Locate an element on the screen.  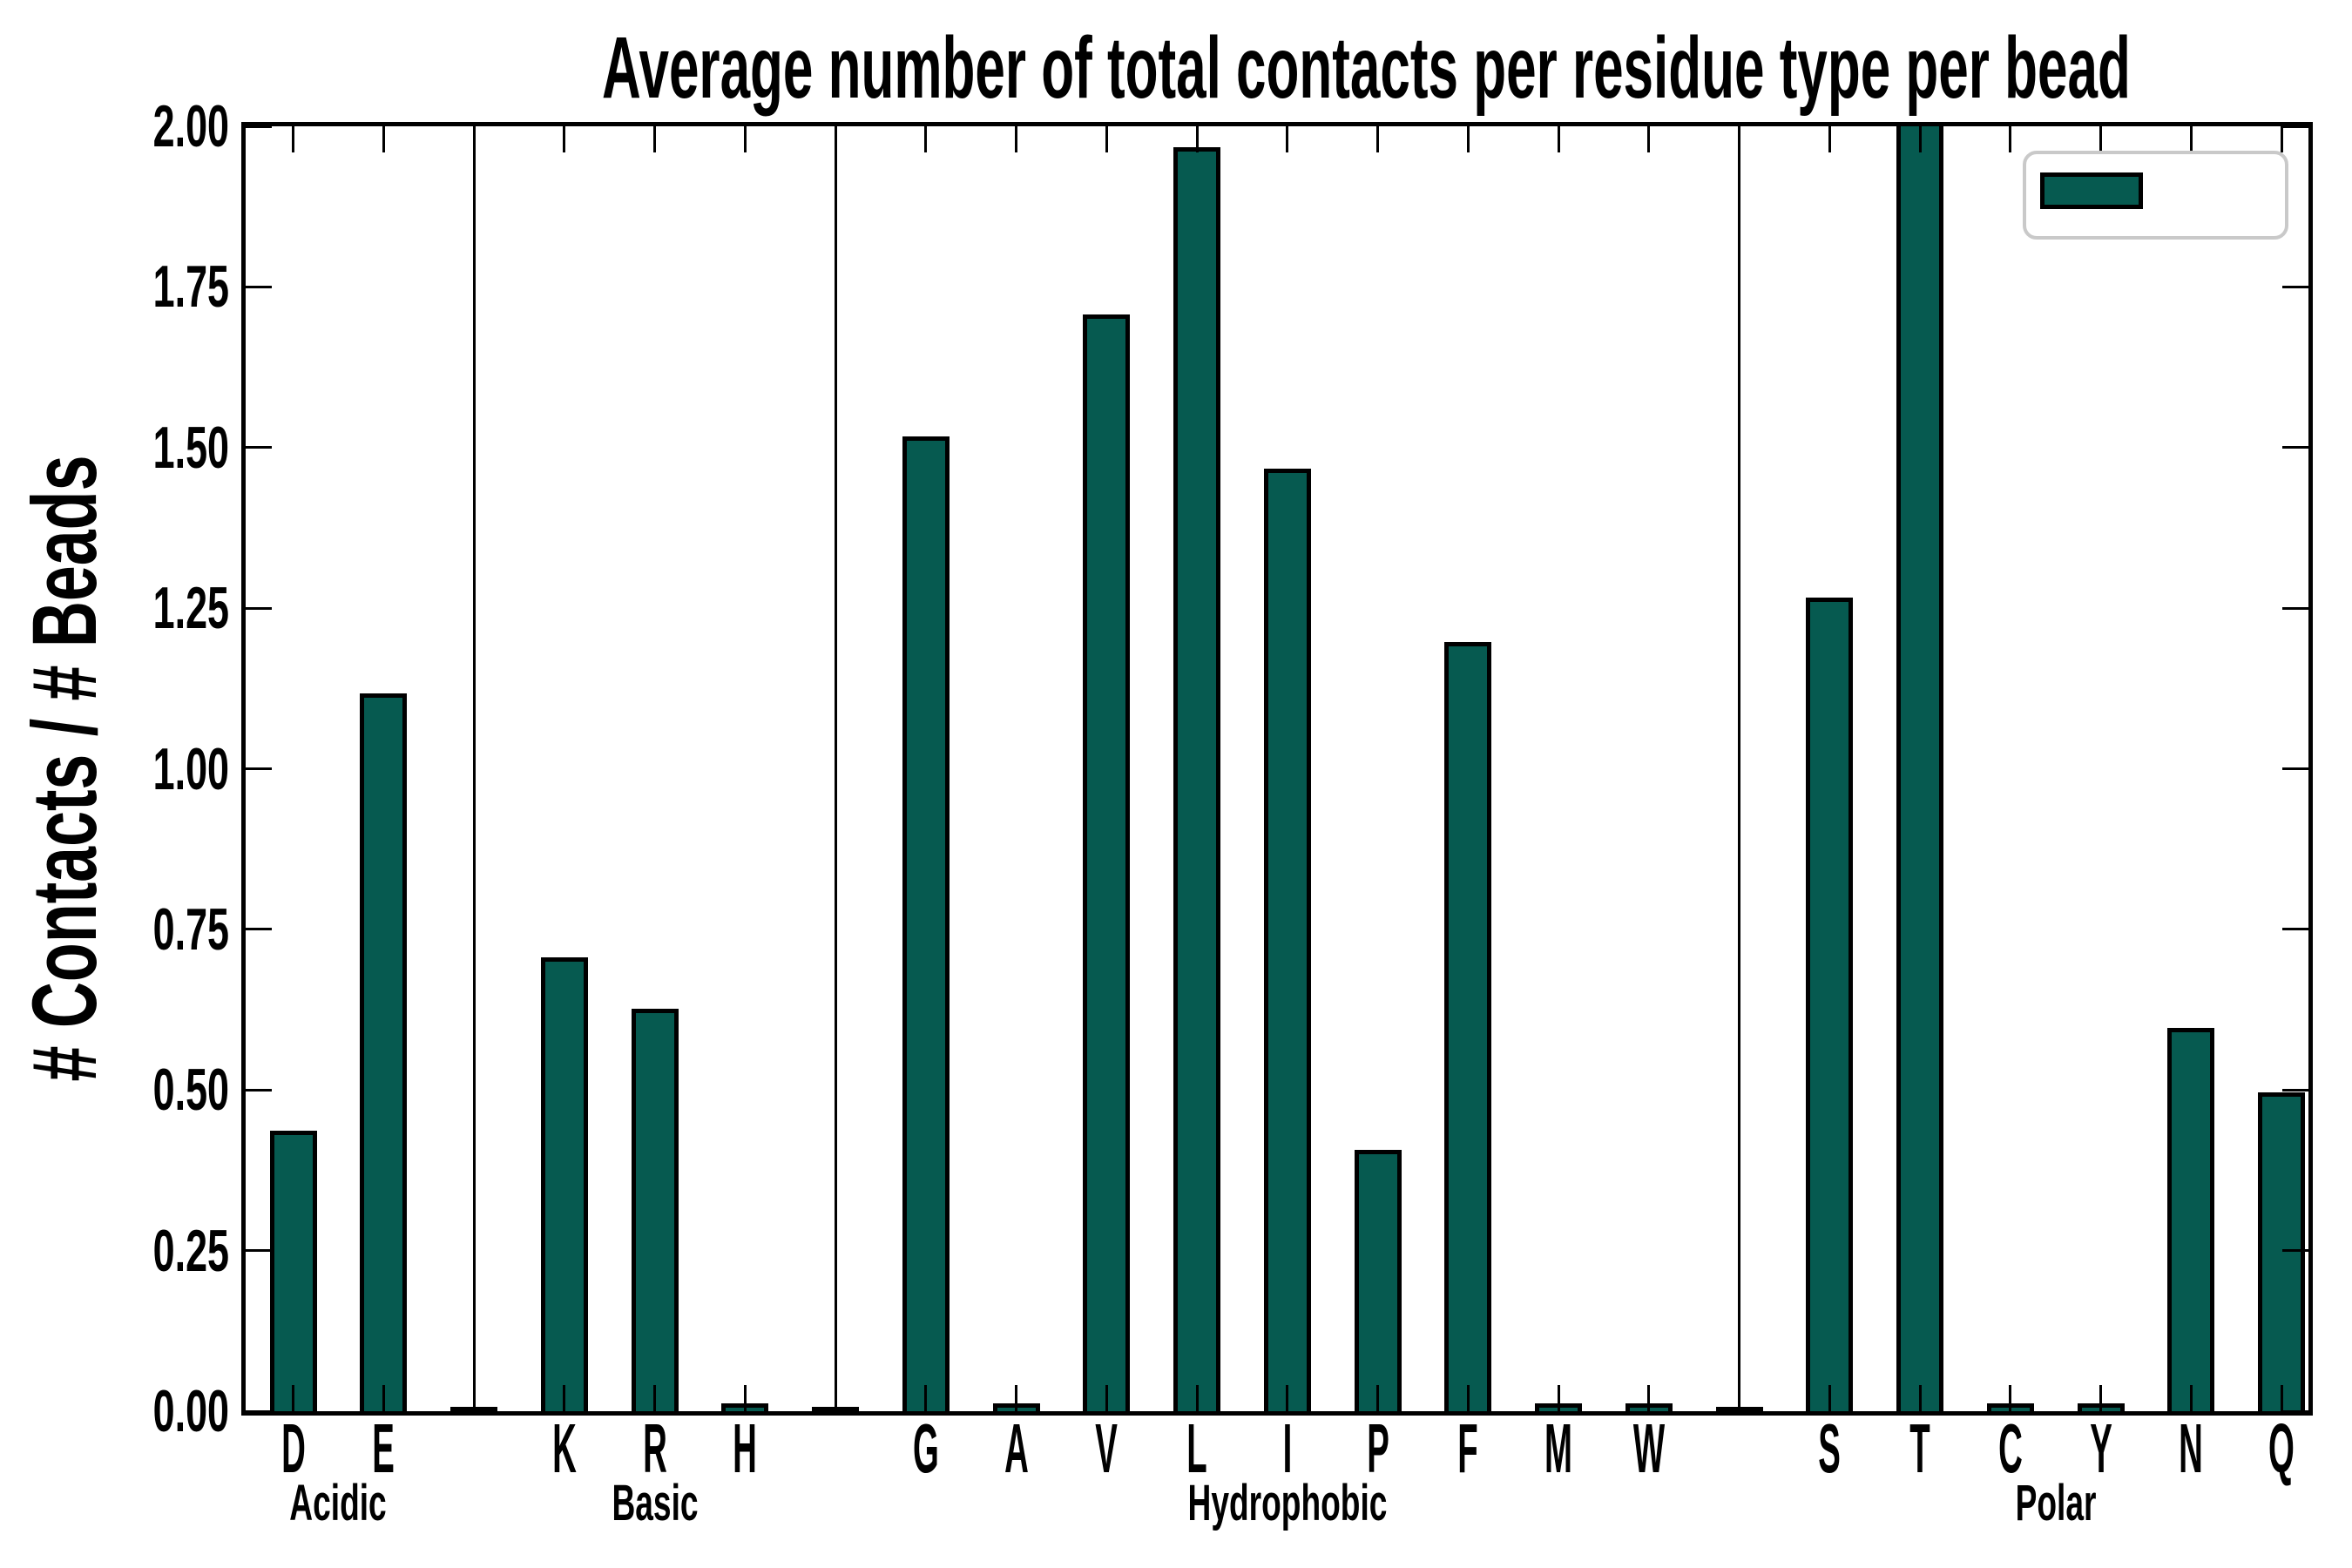
bar-G is located at coordinates (926, 924).